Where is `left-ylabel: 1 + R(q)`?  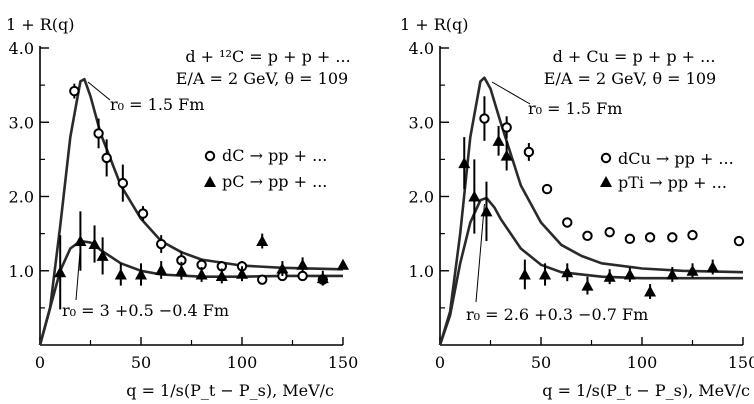 left-ylabel: 1 + R(q) is located at coordinates (40, 24).